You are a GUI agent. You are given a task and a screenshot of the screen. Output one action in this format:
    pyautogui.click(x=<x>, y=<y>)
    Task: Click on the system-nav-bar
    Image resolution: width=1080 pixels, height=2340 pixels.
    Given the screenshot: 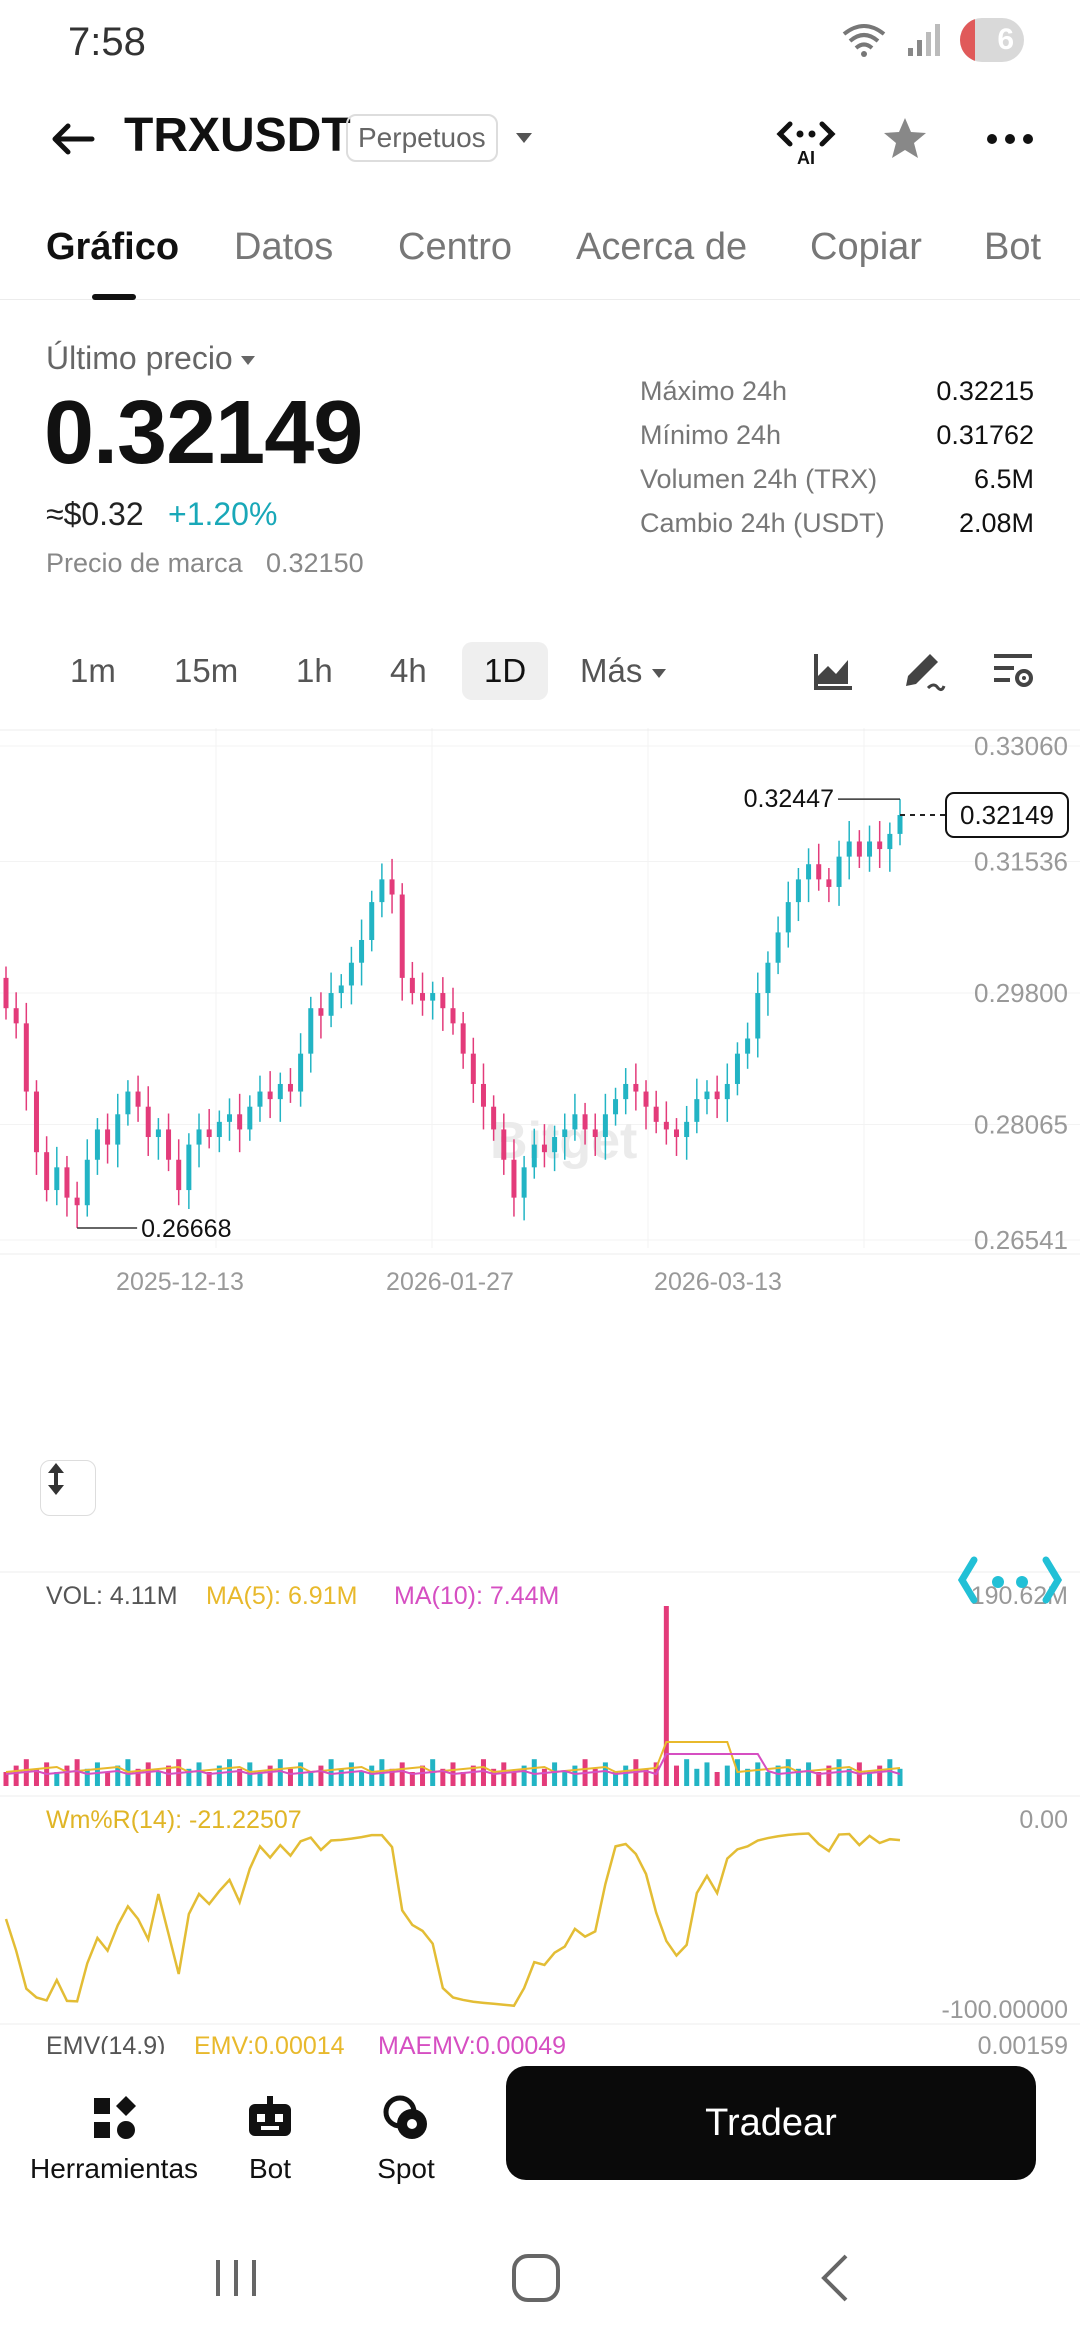 What is the action you would take?
    pyautogui.click(x=540, y=2280)
    